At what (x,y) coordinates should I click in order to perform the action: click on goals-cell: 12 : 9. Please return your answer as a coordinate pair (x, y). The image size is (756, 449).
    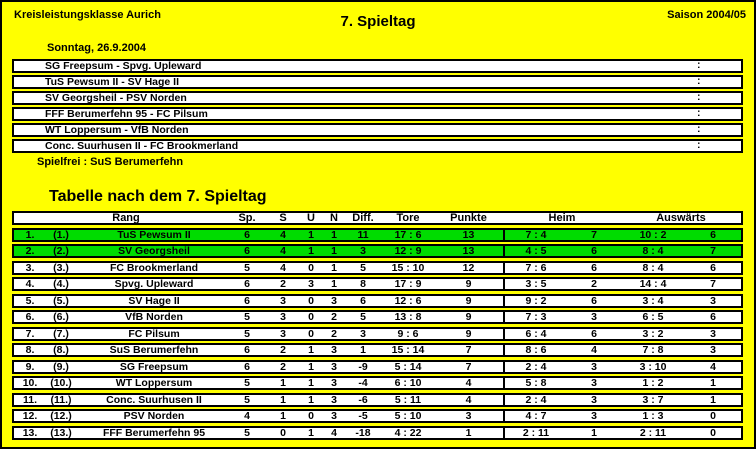
    Looking at the image, I should click on (408, 251).